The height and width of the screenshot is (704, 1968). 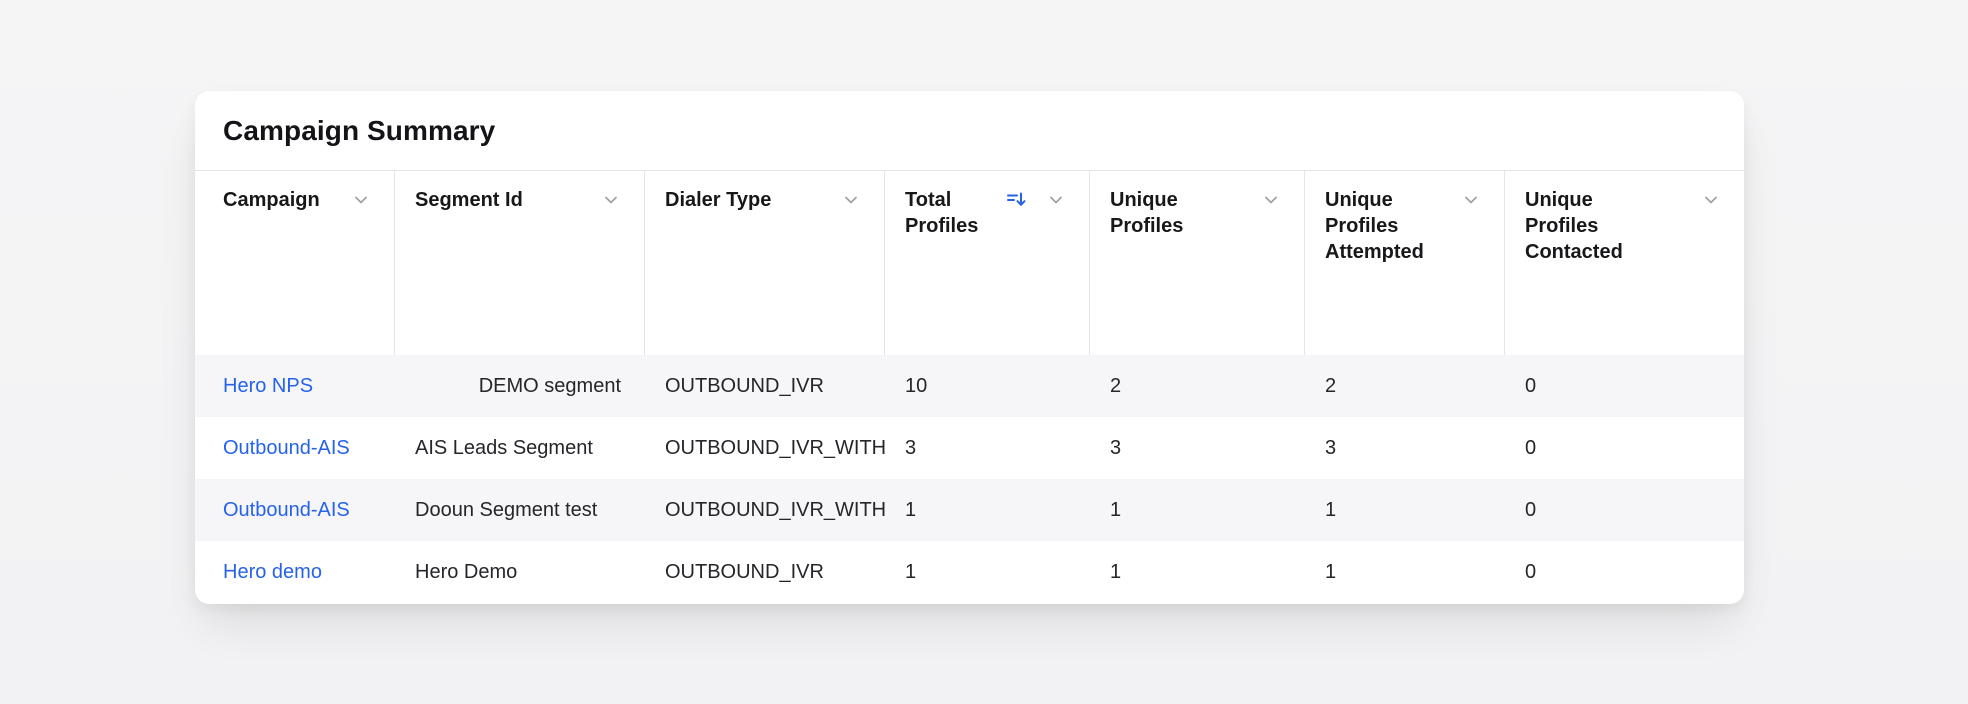 I want to click on sort-descending-icon, so click(x=1016, y=200).